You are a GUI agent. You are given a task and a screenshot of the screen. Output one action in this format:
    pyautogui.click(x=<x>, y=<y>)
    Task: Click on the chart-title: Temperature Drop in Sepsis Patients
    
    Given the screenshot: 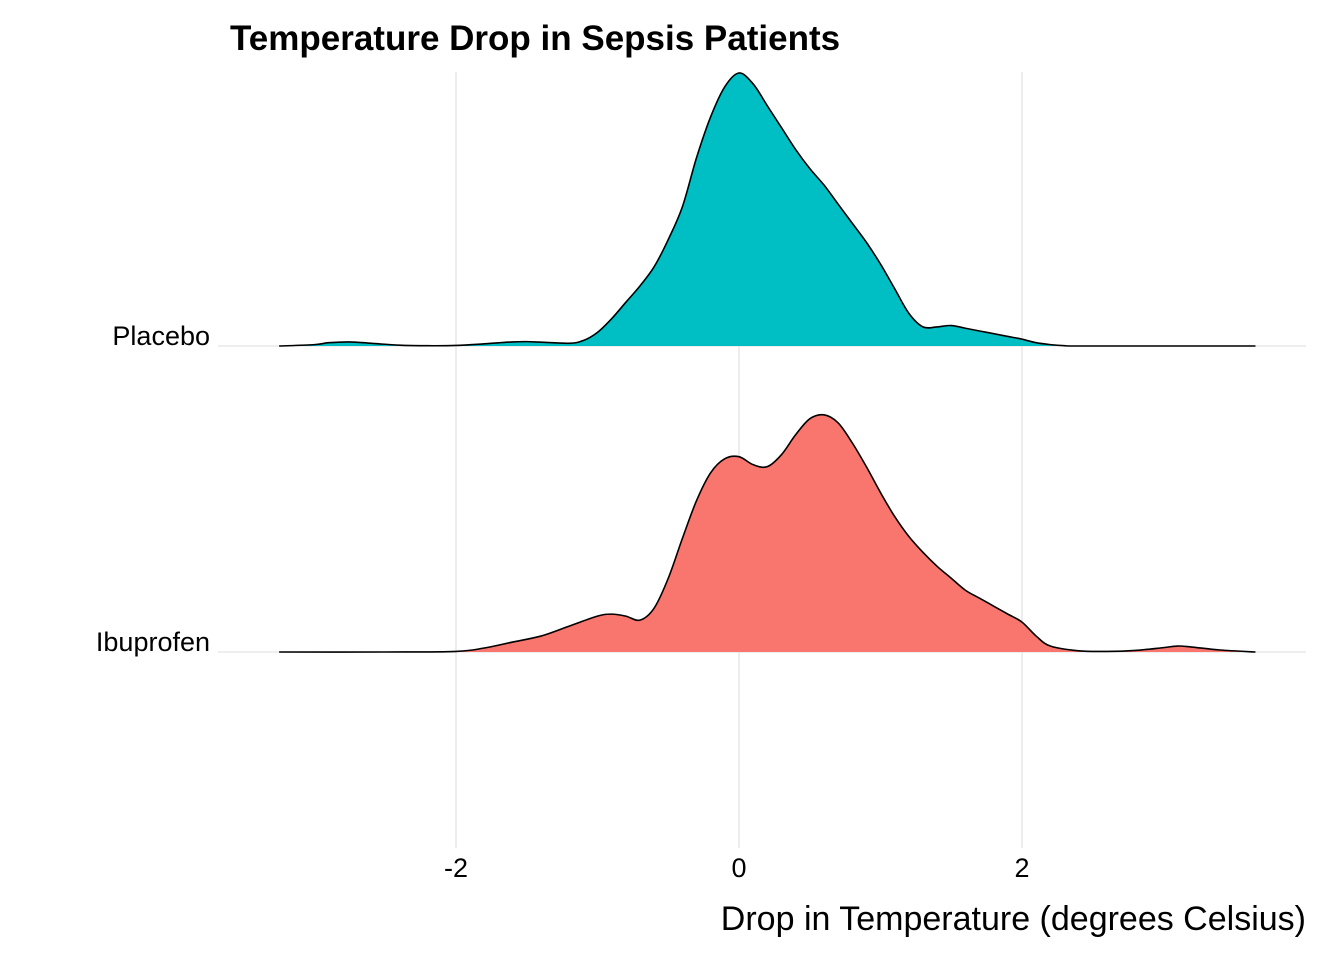 What is the action you would take?
    pyautogui.click(x=535, y=38)
    